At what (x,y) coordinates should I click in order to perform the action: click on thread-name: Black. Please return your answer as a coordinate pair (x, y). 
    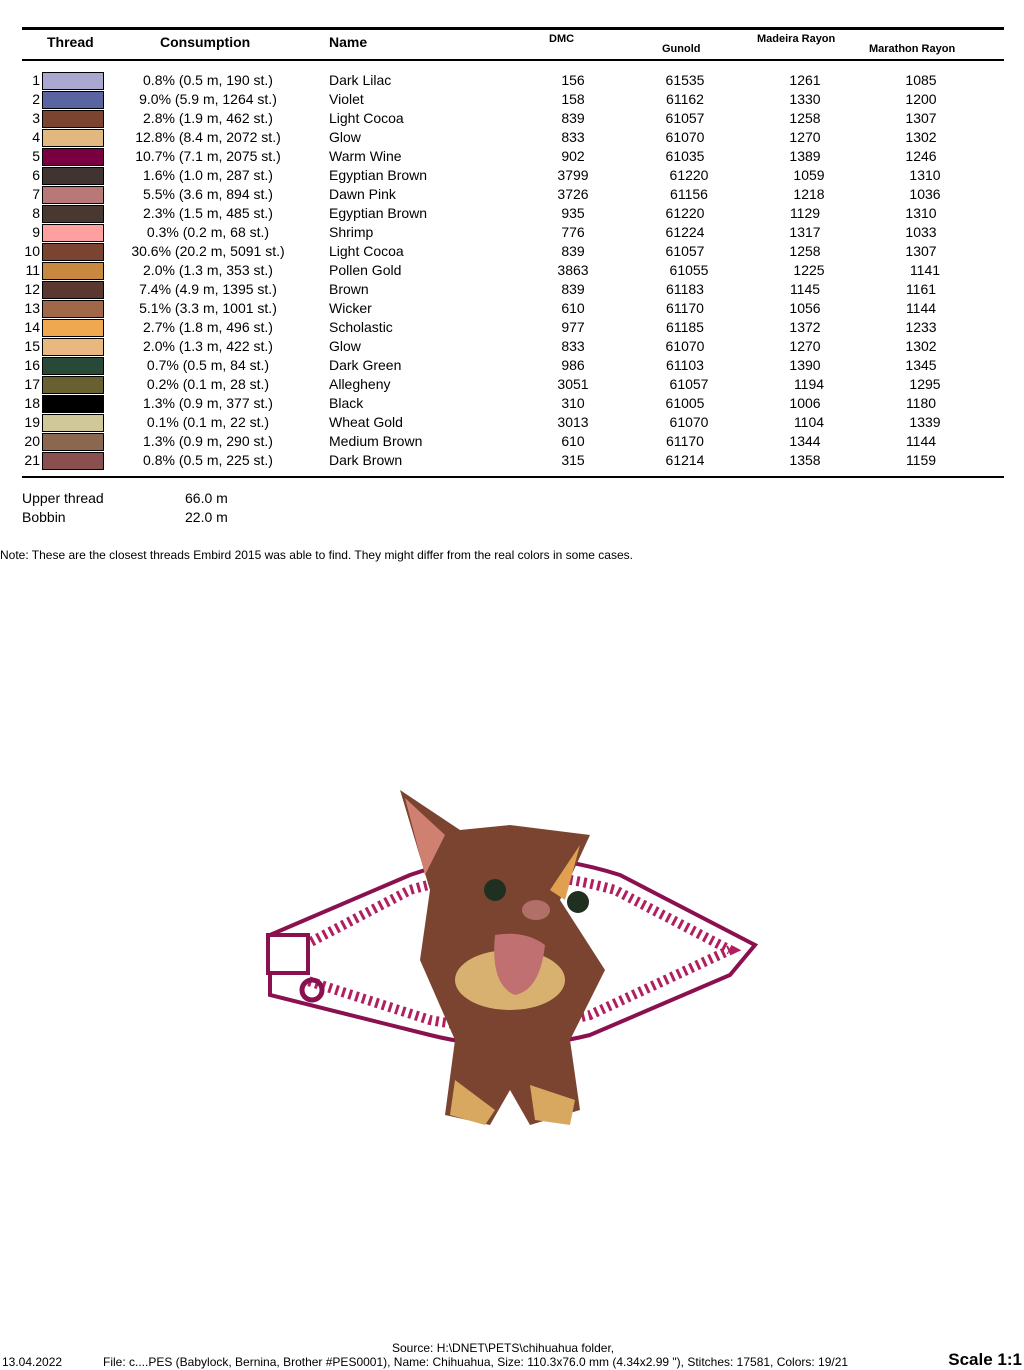
    Looking at the image, I should click on (346, 403).